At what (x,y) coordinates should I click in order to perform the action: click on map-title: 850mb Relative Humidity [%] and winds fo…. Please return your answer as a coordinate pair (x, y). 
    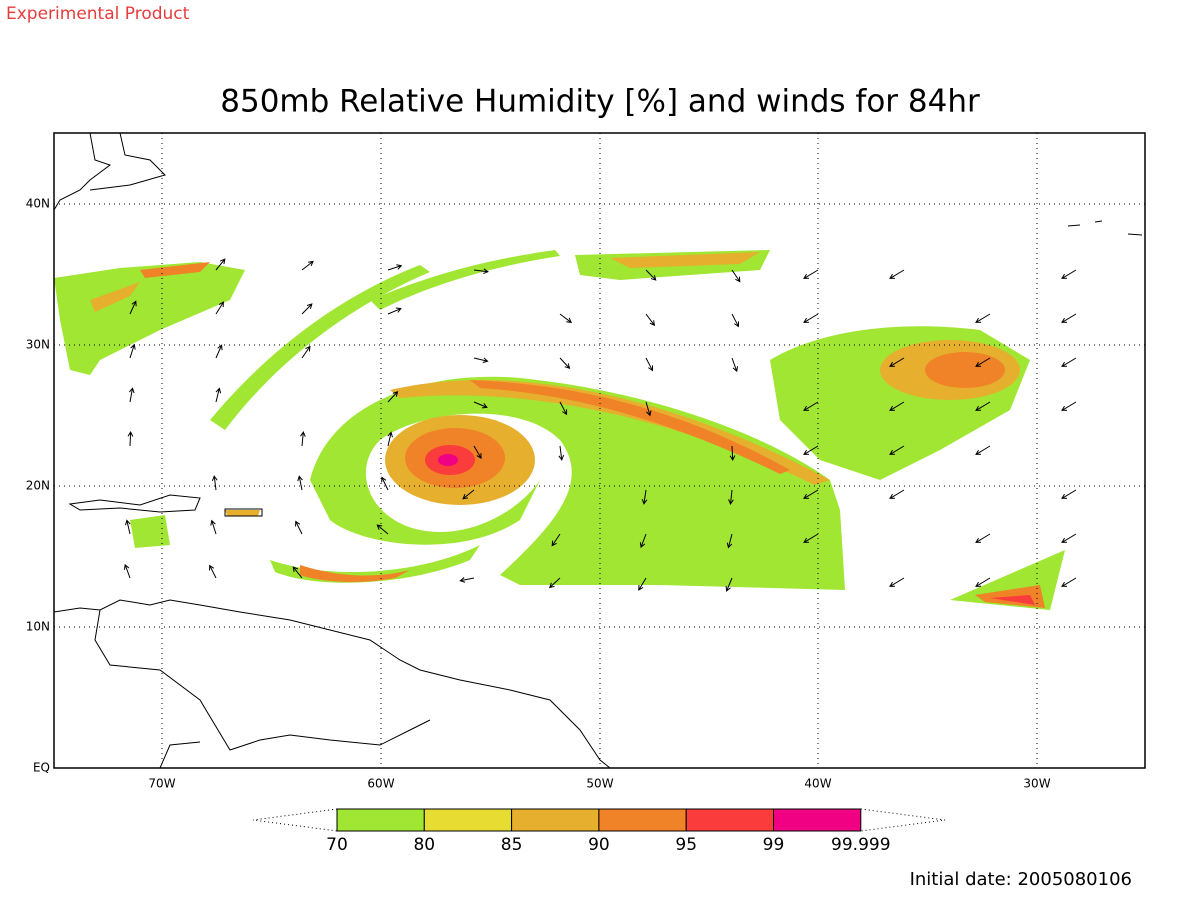
    Looking at the image, I should click on (600, 102).